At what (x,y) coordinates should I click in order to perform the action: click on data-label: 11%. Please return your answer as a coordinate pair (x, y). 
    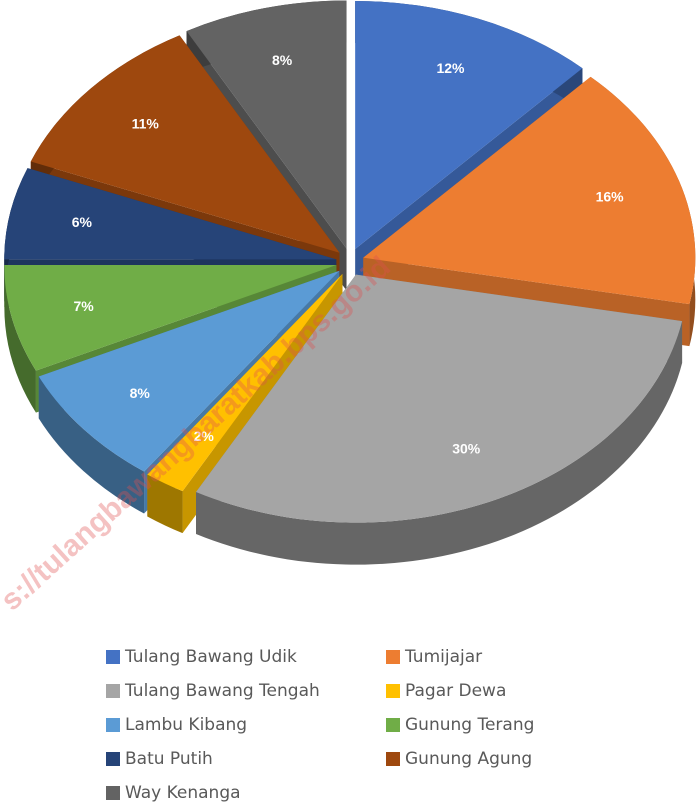
    Looking at the image, I should click on (146, 124).